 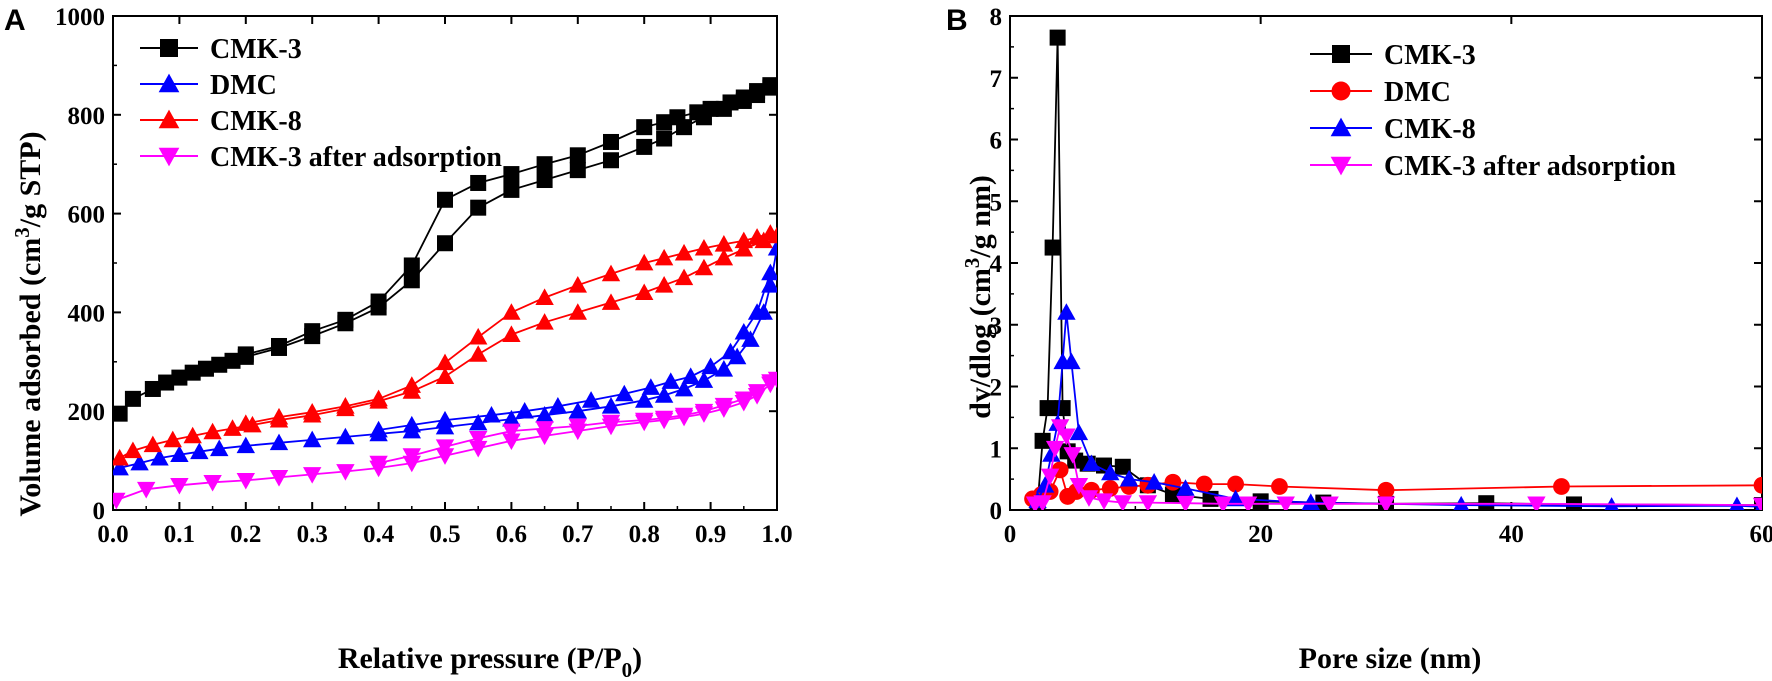 I want to click on legend-label-cmk-3-after-adsorption-a: CMK-3 after adsorption, so click(x=356, y=157).